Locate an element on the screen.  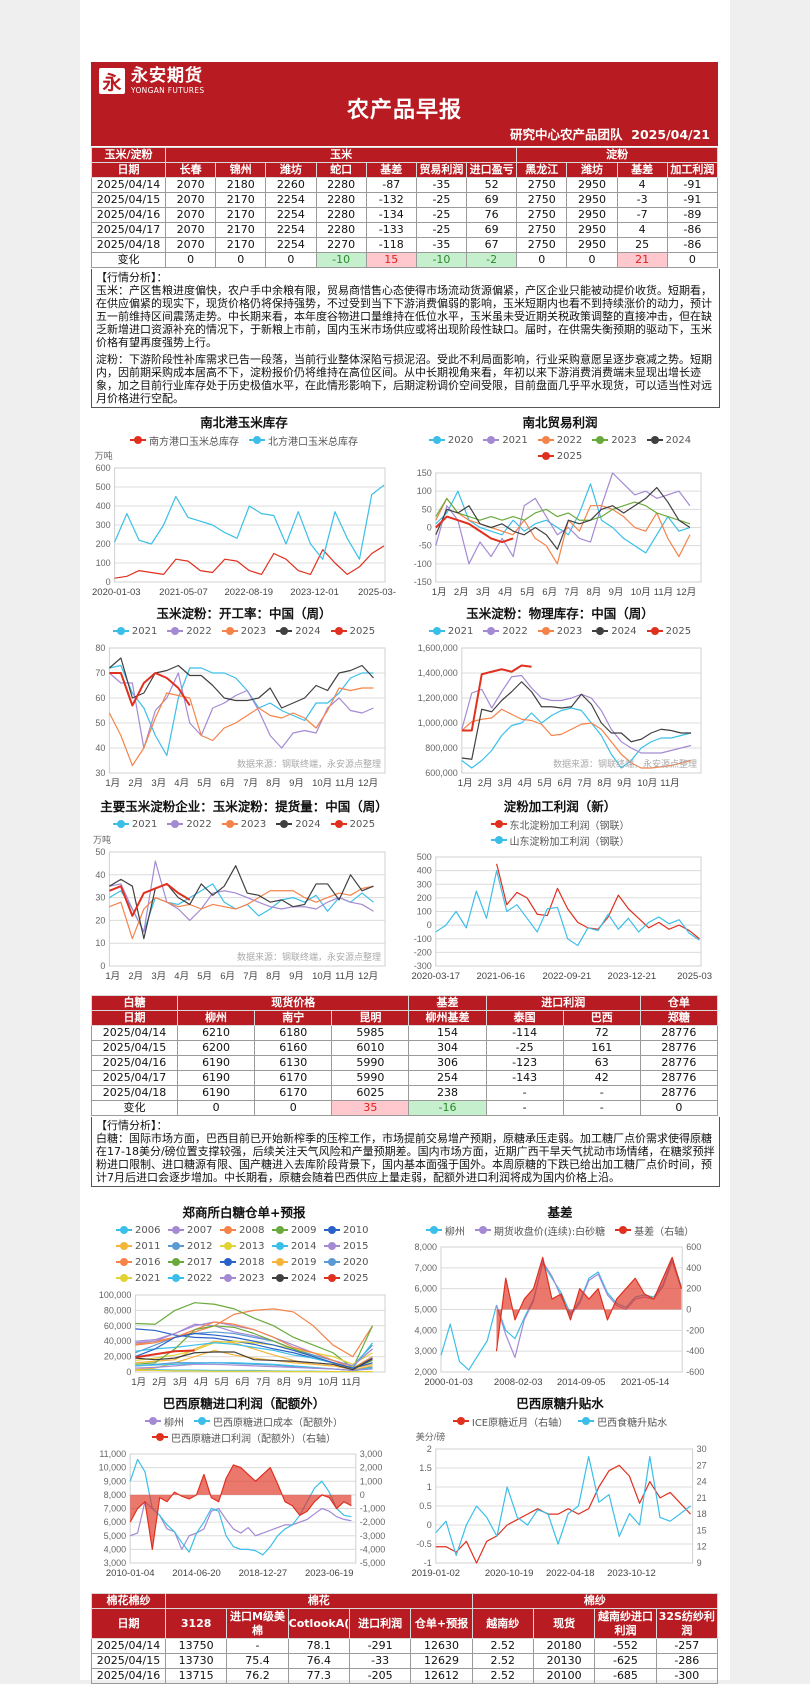
y2-tick-label: 18 is located at coordinates (702, 1514).